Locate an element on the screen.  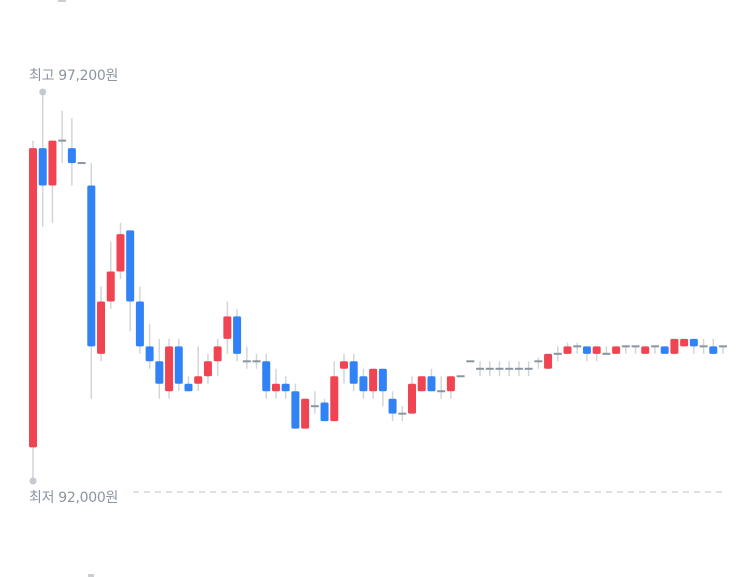
bottom-edge-fragment is located at coordinates (91, 575).